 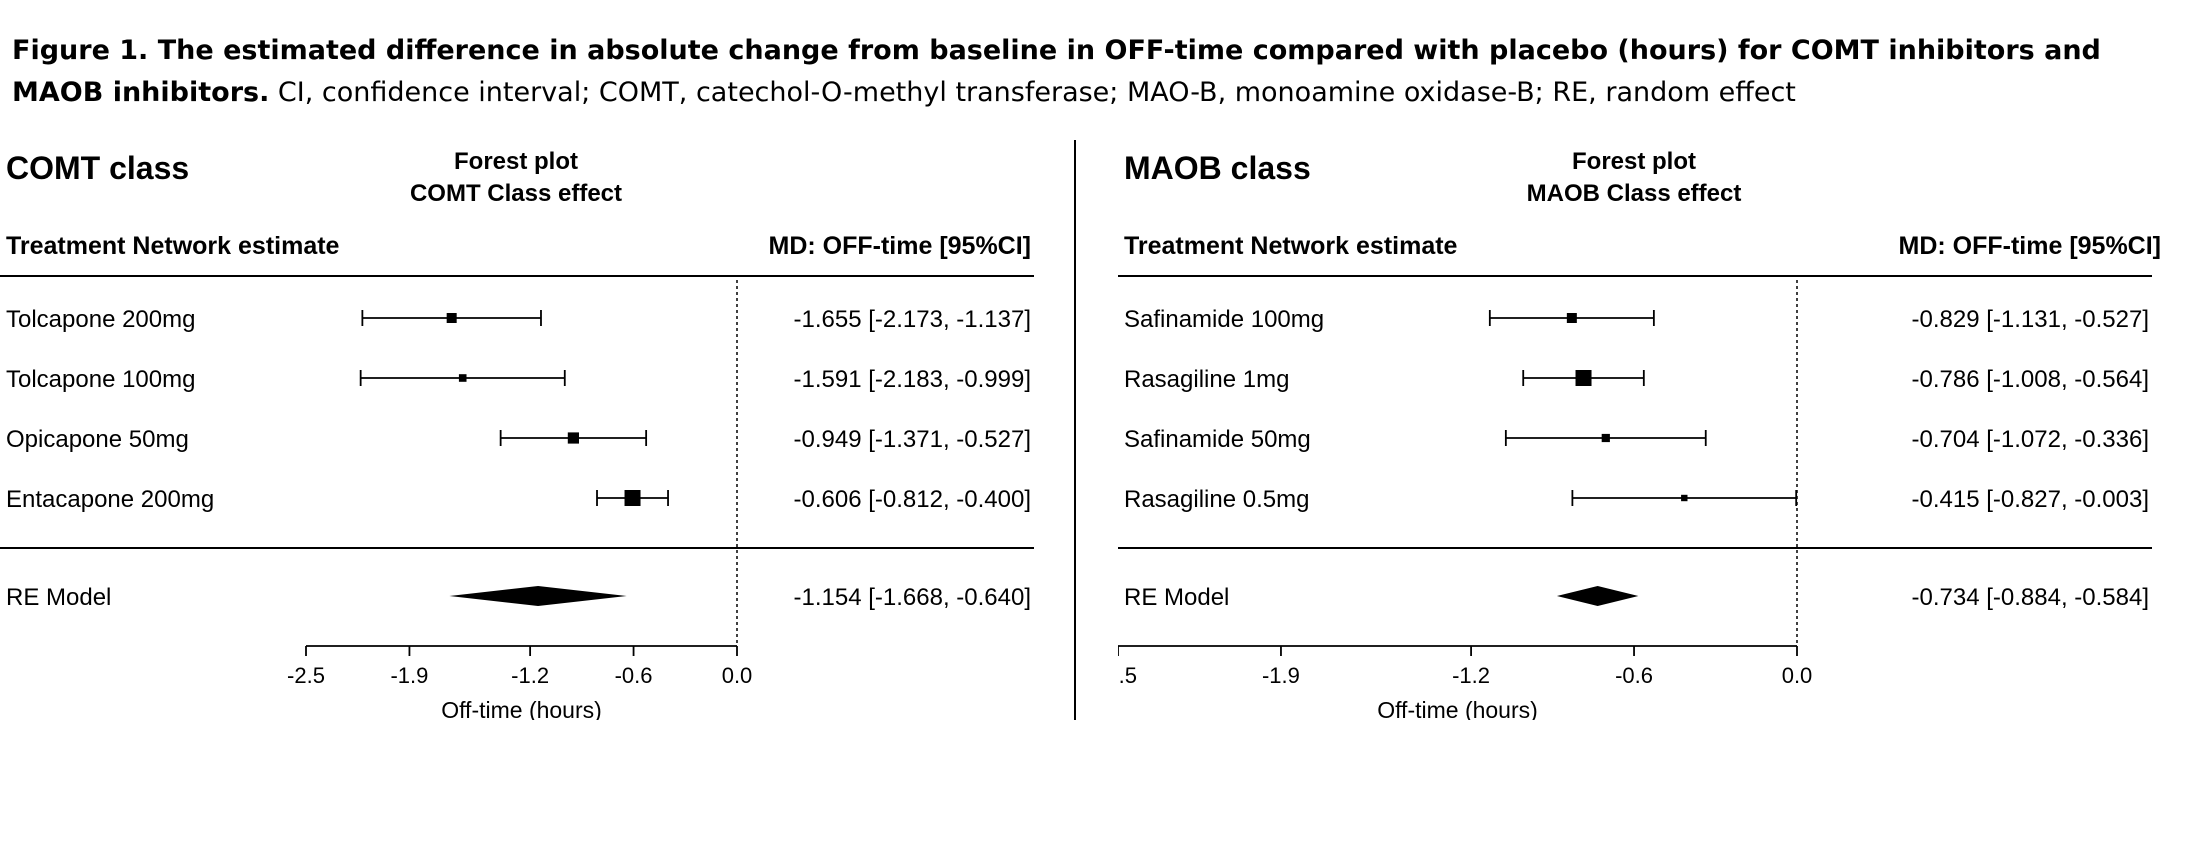 What do you see at coordinates (1224, 319) in the screenshot?
I see `study-label: Safinamide 100mg` at bounding box center [1224, 319].